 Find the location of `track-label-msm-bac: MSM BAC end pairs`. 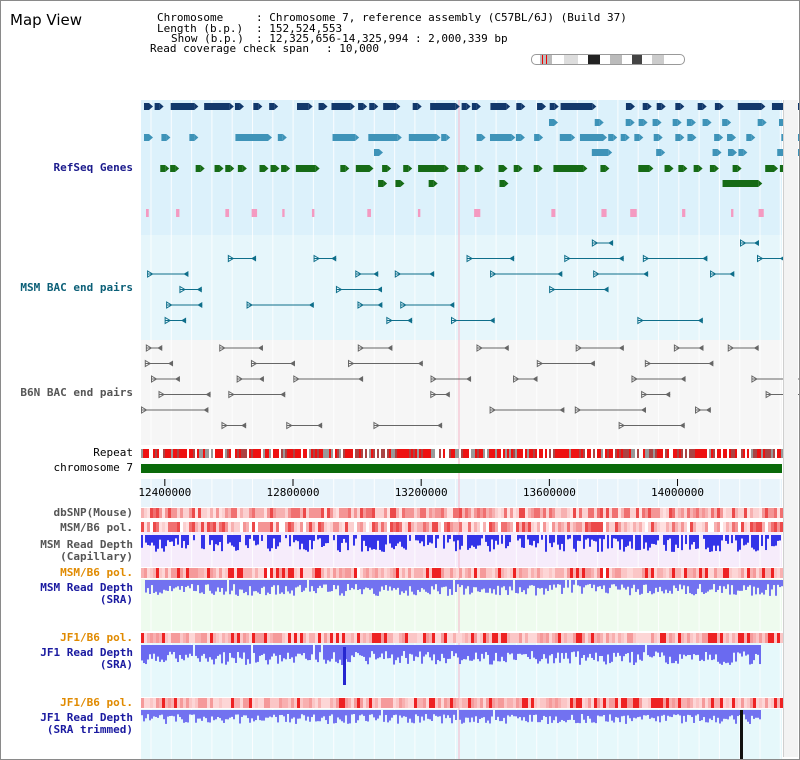

track-label-msm-bac: MSM BAC end pairs is located at coordinates (76, 287).